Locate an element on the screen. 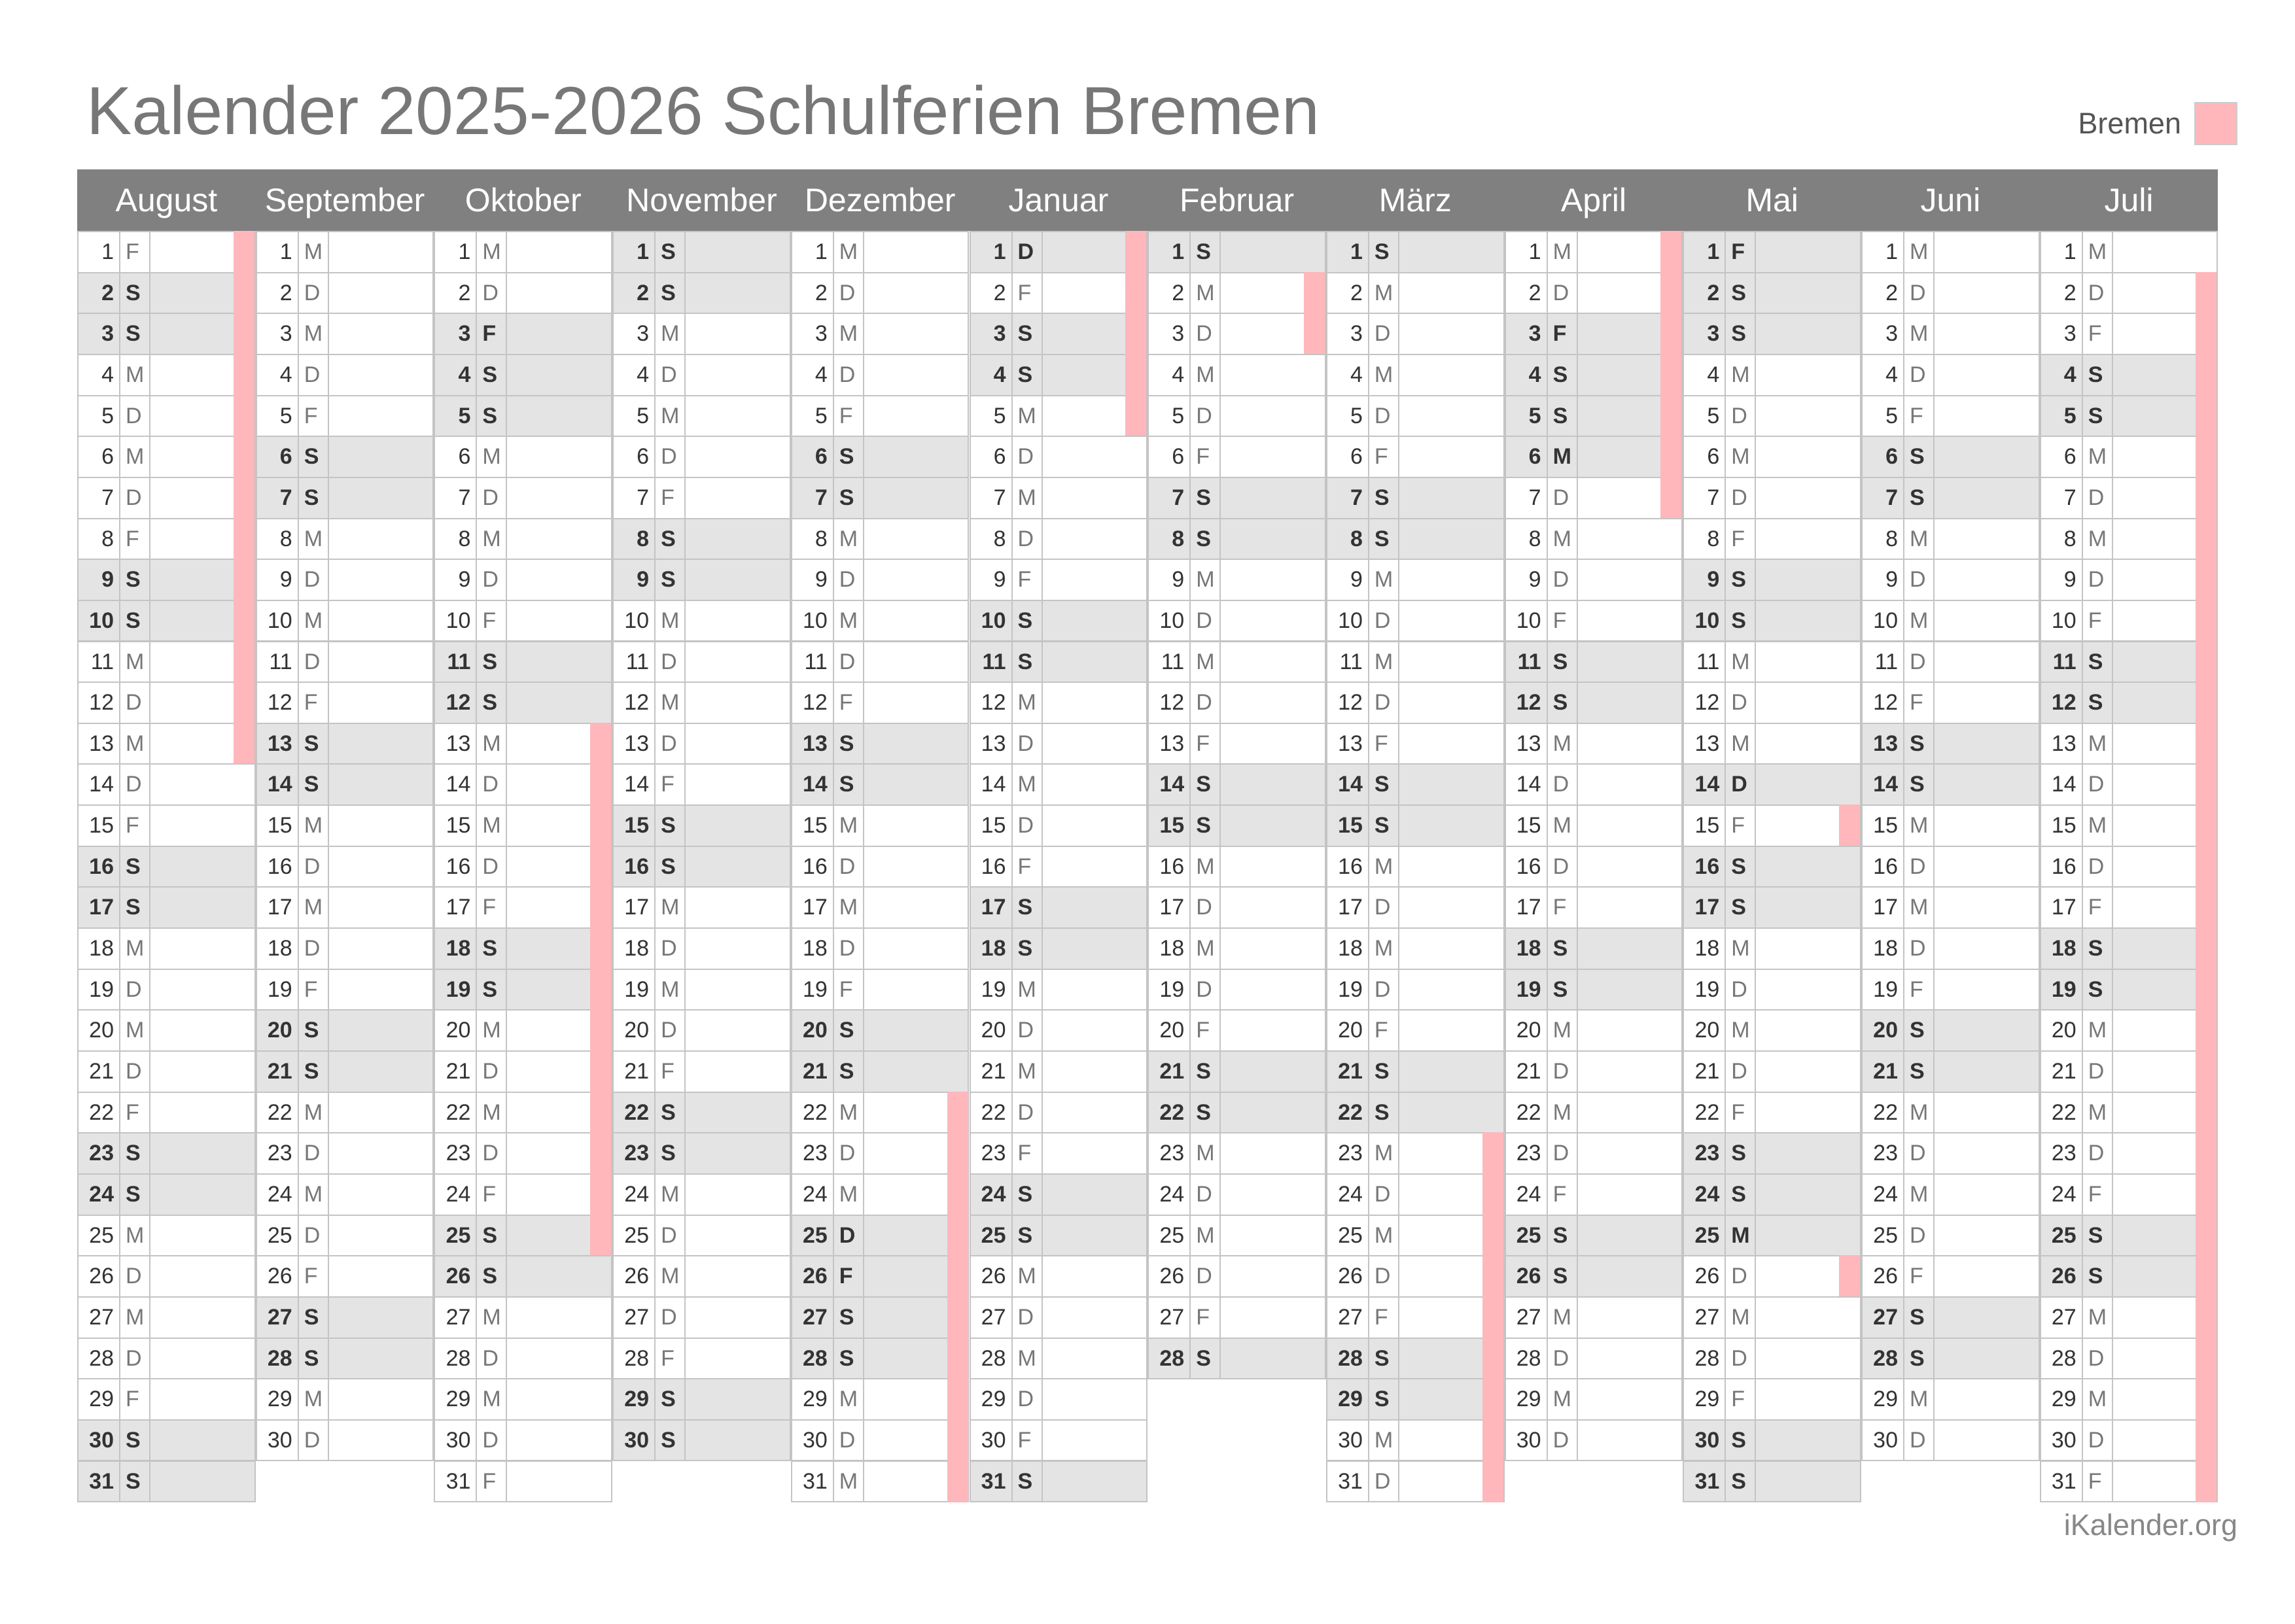  day-number: 24 is located at coordinates (1883, 1194).